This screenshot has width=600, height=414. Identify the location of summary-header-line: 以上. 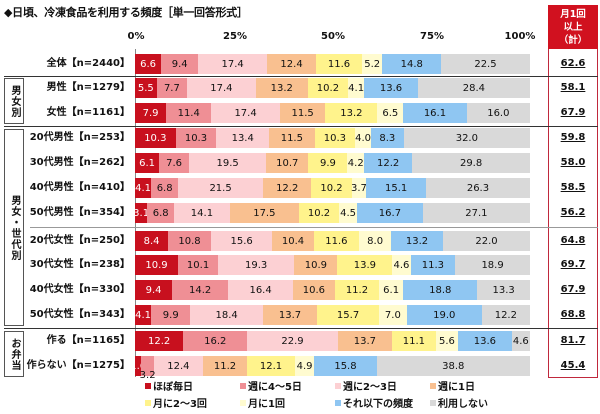
(573, 27).